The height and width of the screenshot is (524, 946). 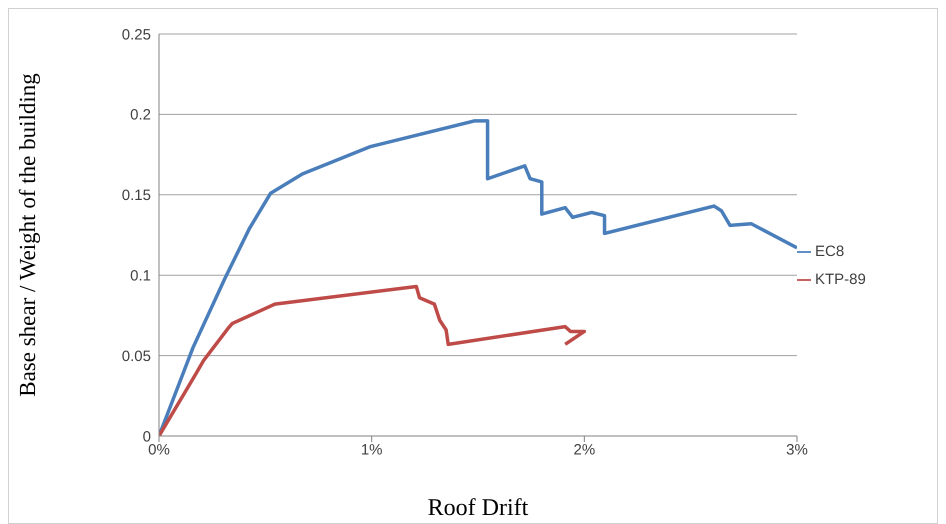 What do you see at coordinates (140, 115) in the screenshot?
I see `y-tick-label: 0.2` at bounding box center [140, 115].